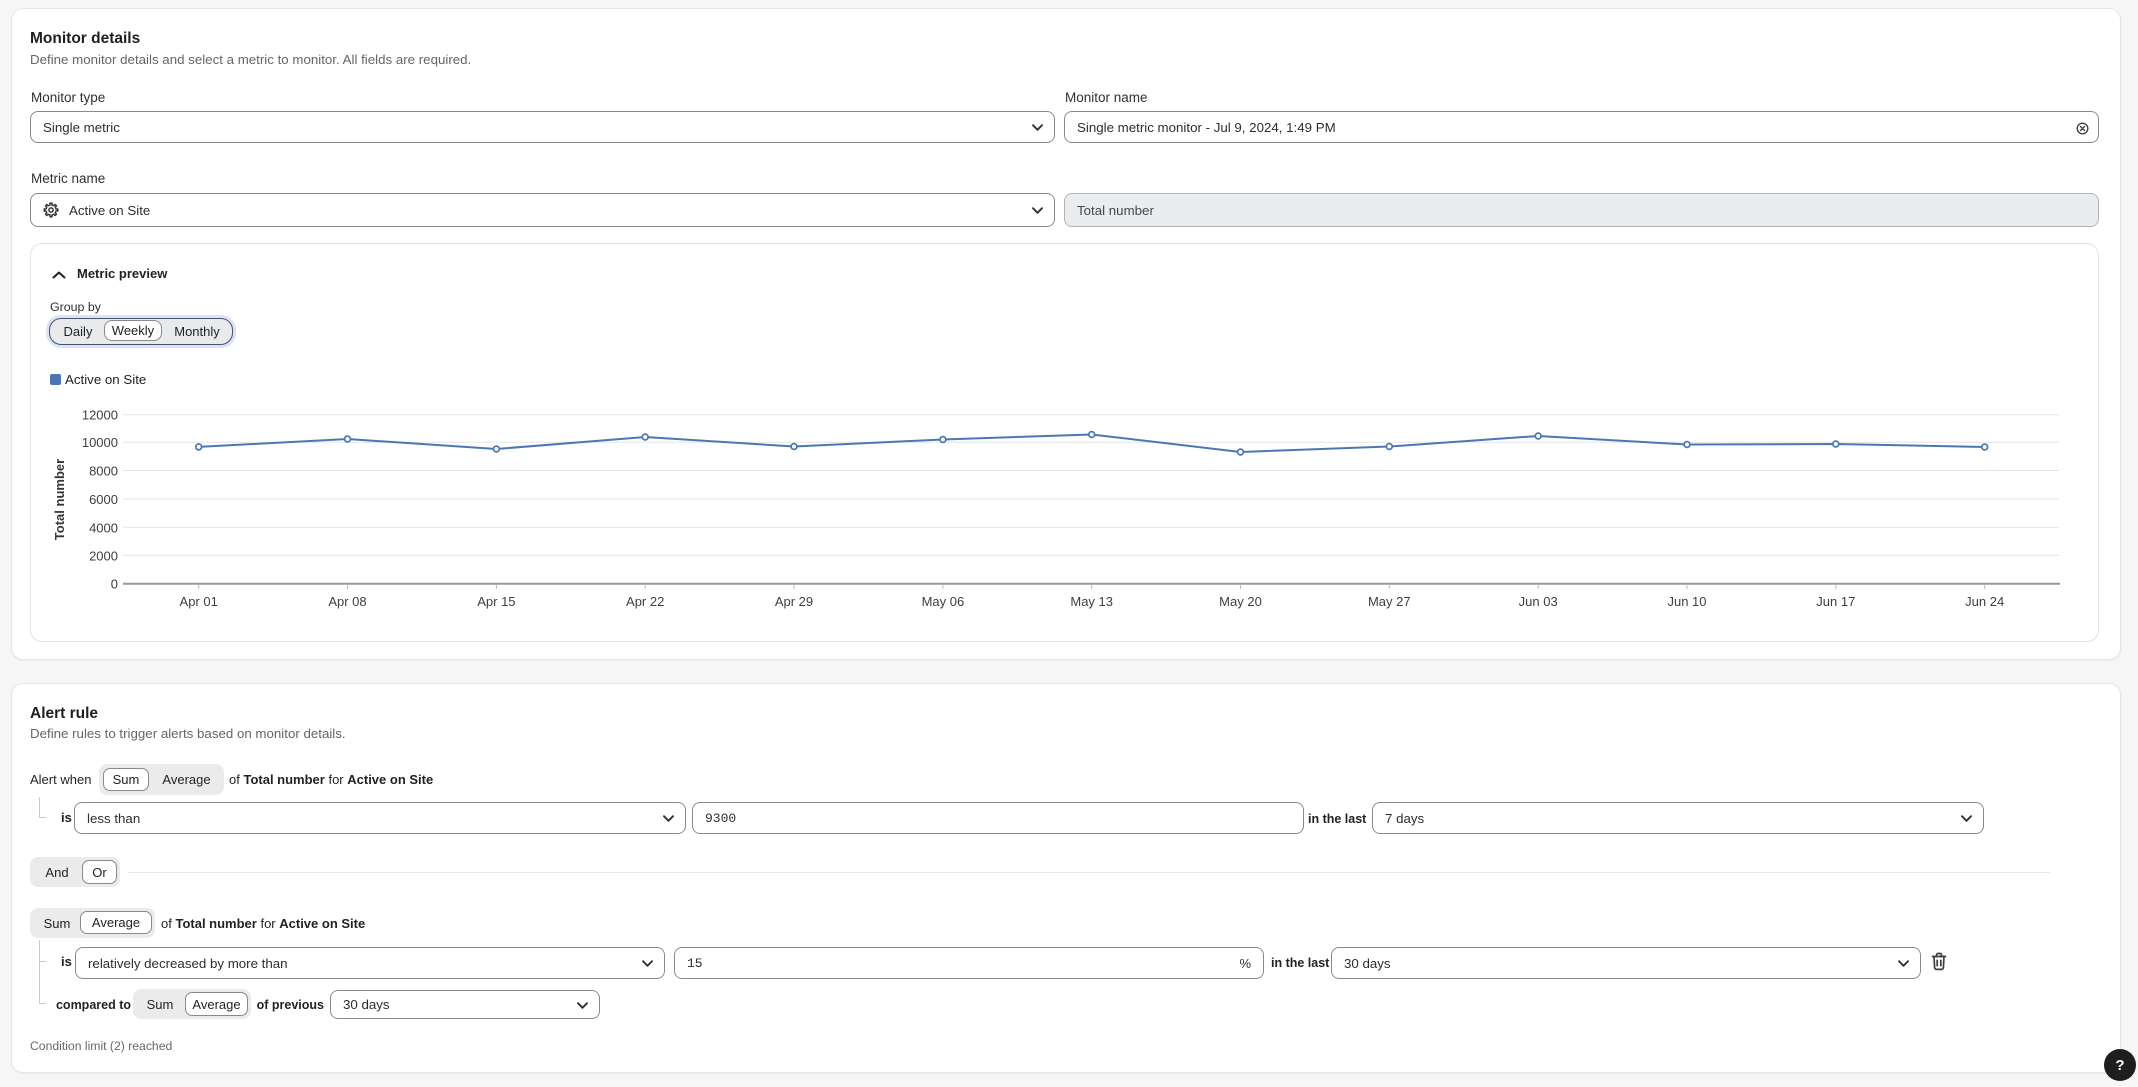 The width and height of the screenshot is (2138, 1087). Describe the element at coordinates (645, 601) in the screenshot. I see `svg-text: Apr 22` at that location.